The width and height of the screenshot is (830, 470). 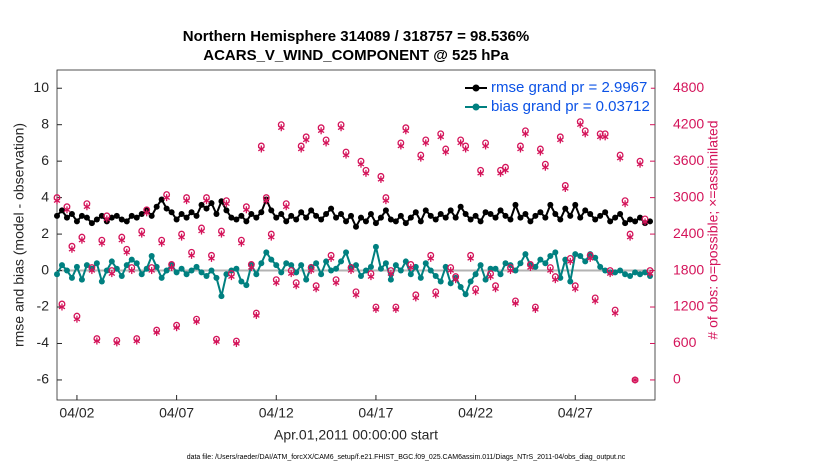 I want to click on y2-tick-label: 3600, so click(x=688, y=160).